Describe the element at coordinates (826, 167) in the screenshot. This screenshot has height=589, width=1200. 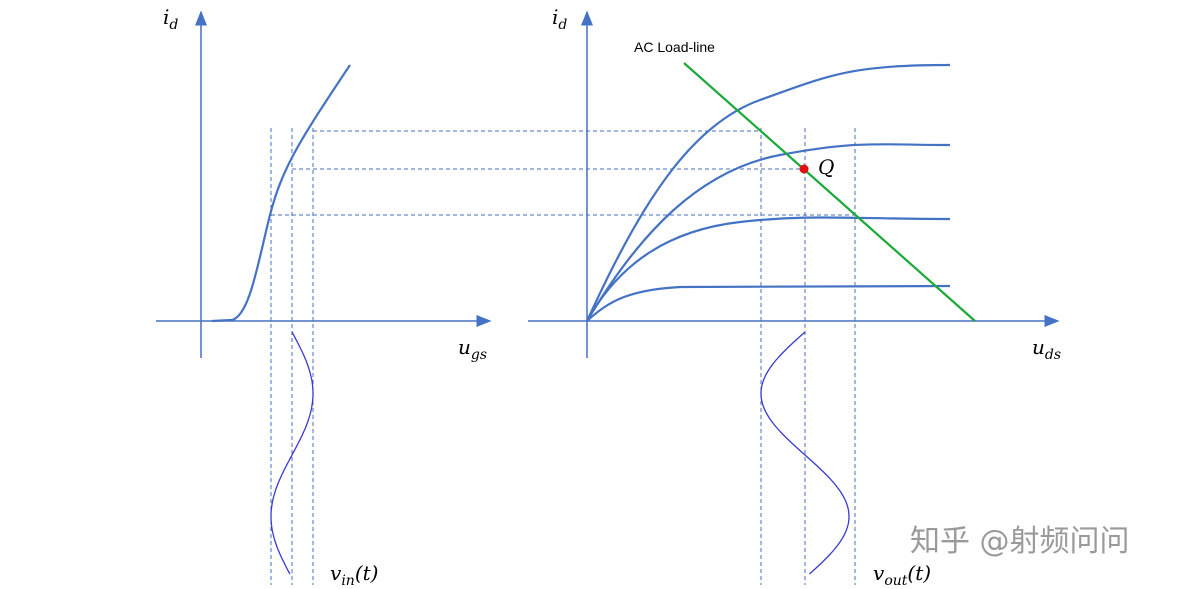
I see `q-point-label: Q` at that location.